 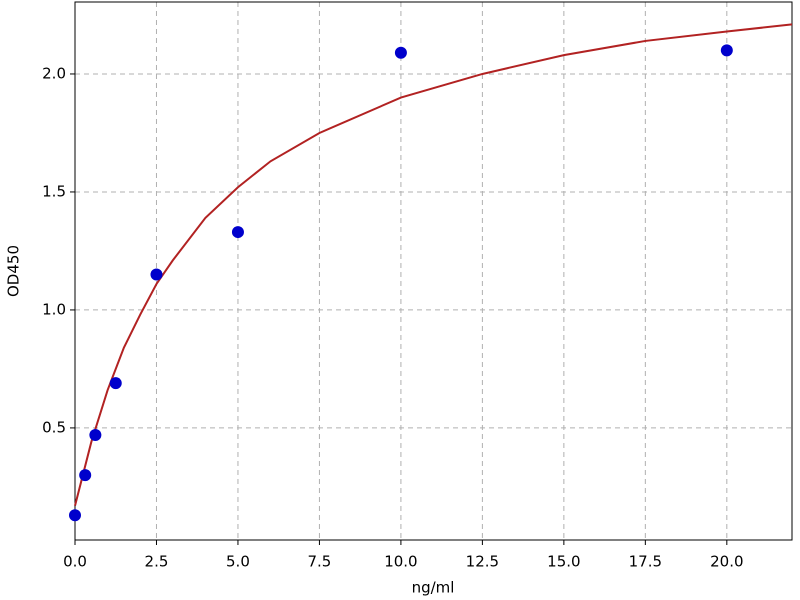 What do you see at coordinates (482, 562) in the screenshot?
I see `x-tick-label: 12.5` at bounding box center [482, 562].